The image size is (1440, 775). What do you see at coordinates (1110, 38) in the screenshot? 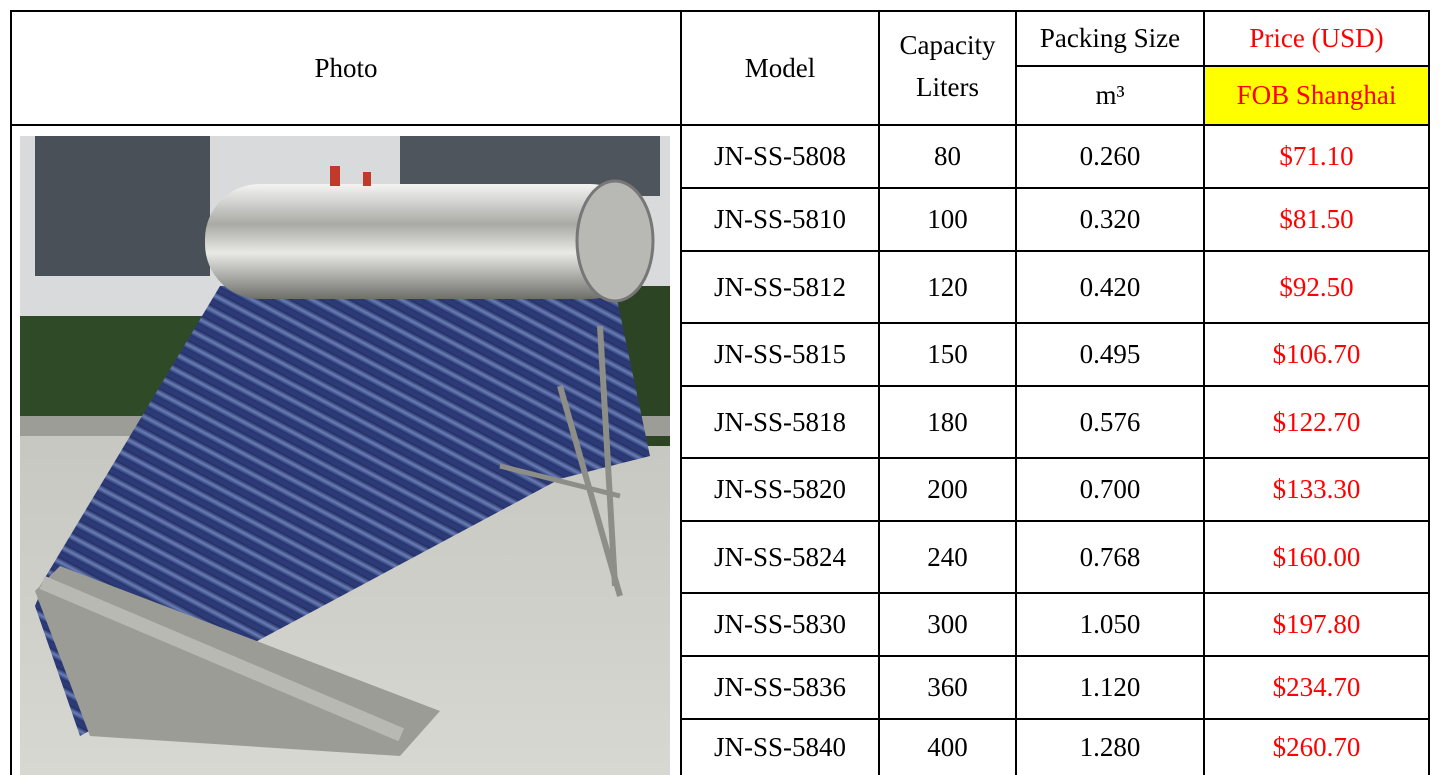
I see `header-packing-size: Packing Size` at bounding box center [1110, 38].